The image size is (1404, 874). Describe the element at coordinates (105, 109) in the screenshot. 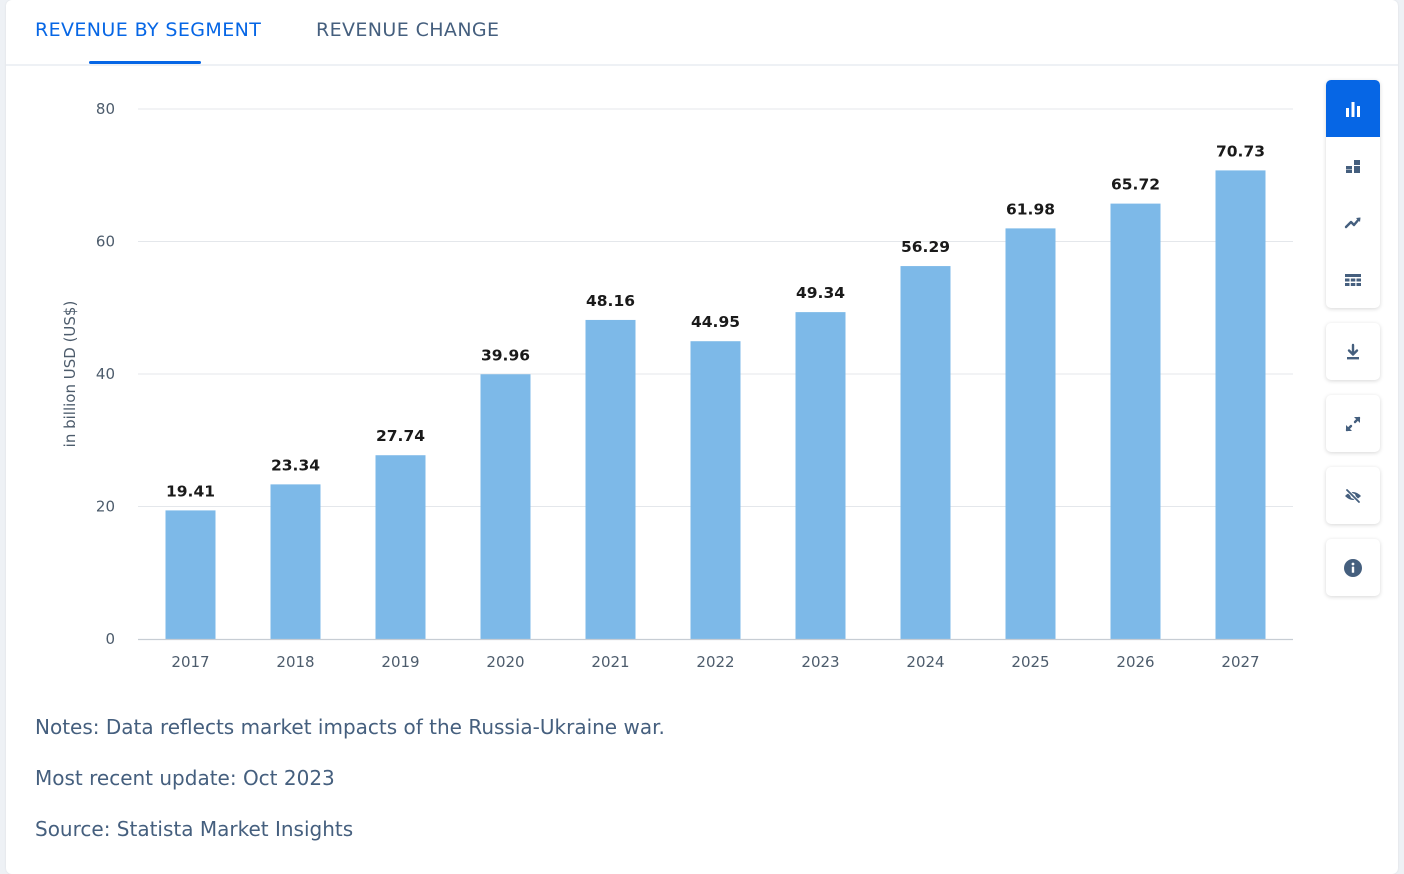

I see `y-tick-label: 80` at that location.